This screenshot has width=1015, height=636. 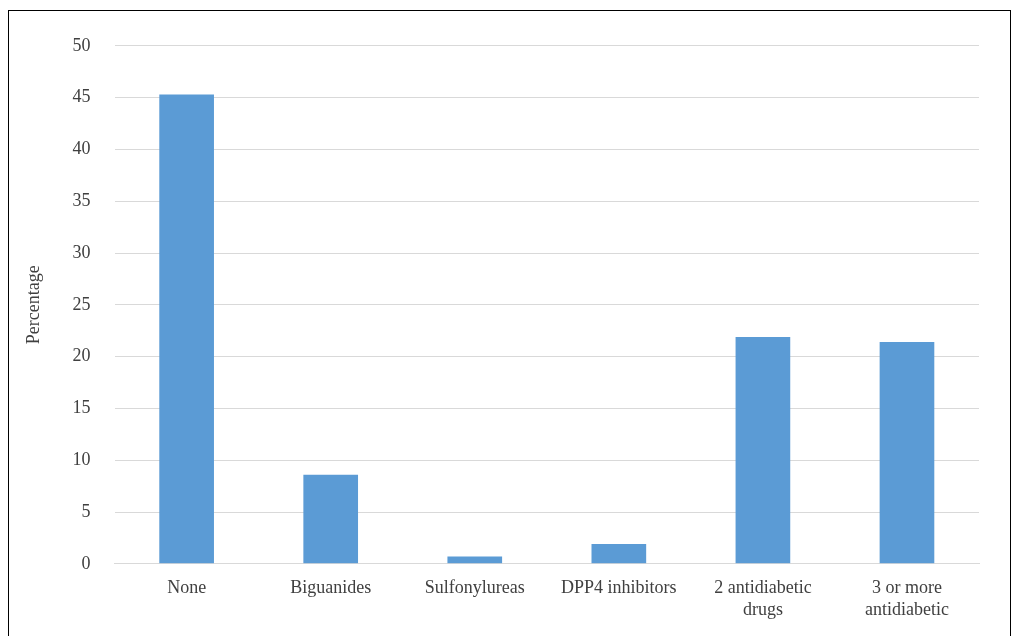 I want to click on y-tick-label: 10, so click(x=81, y=458).